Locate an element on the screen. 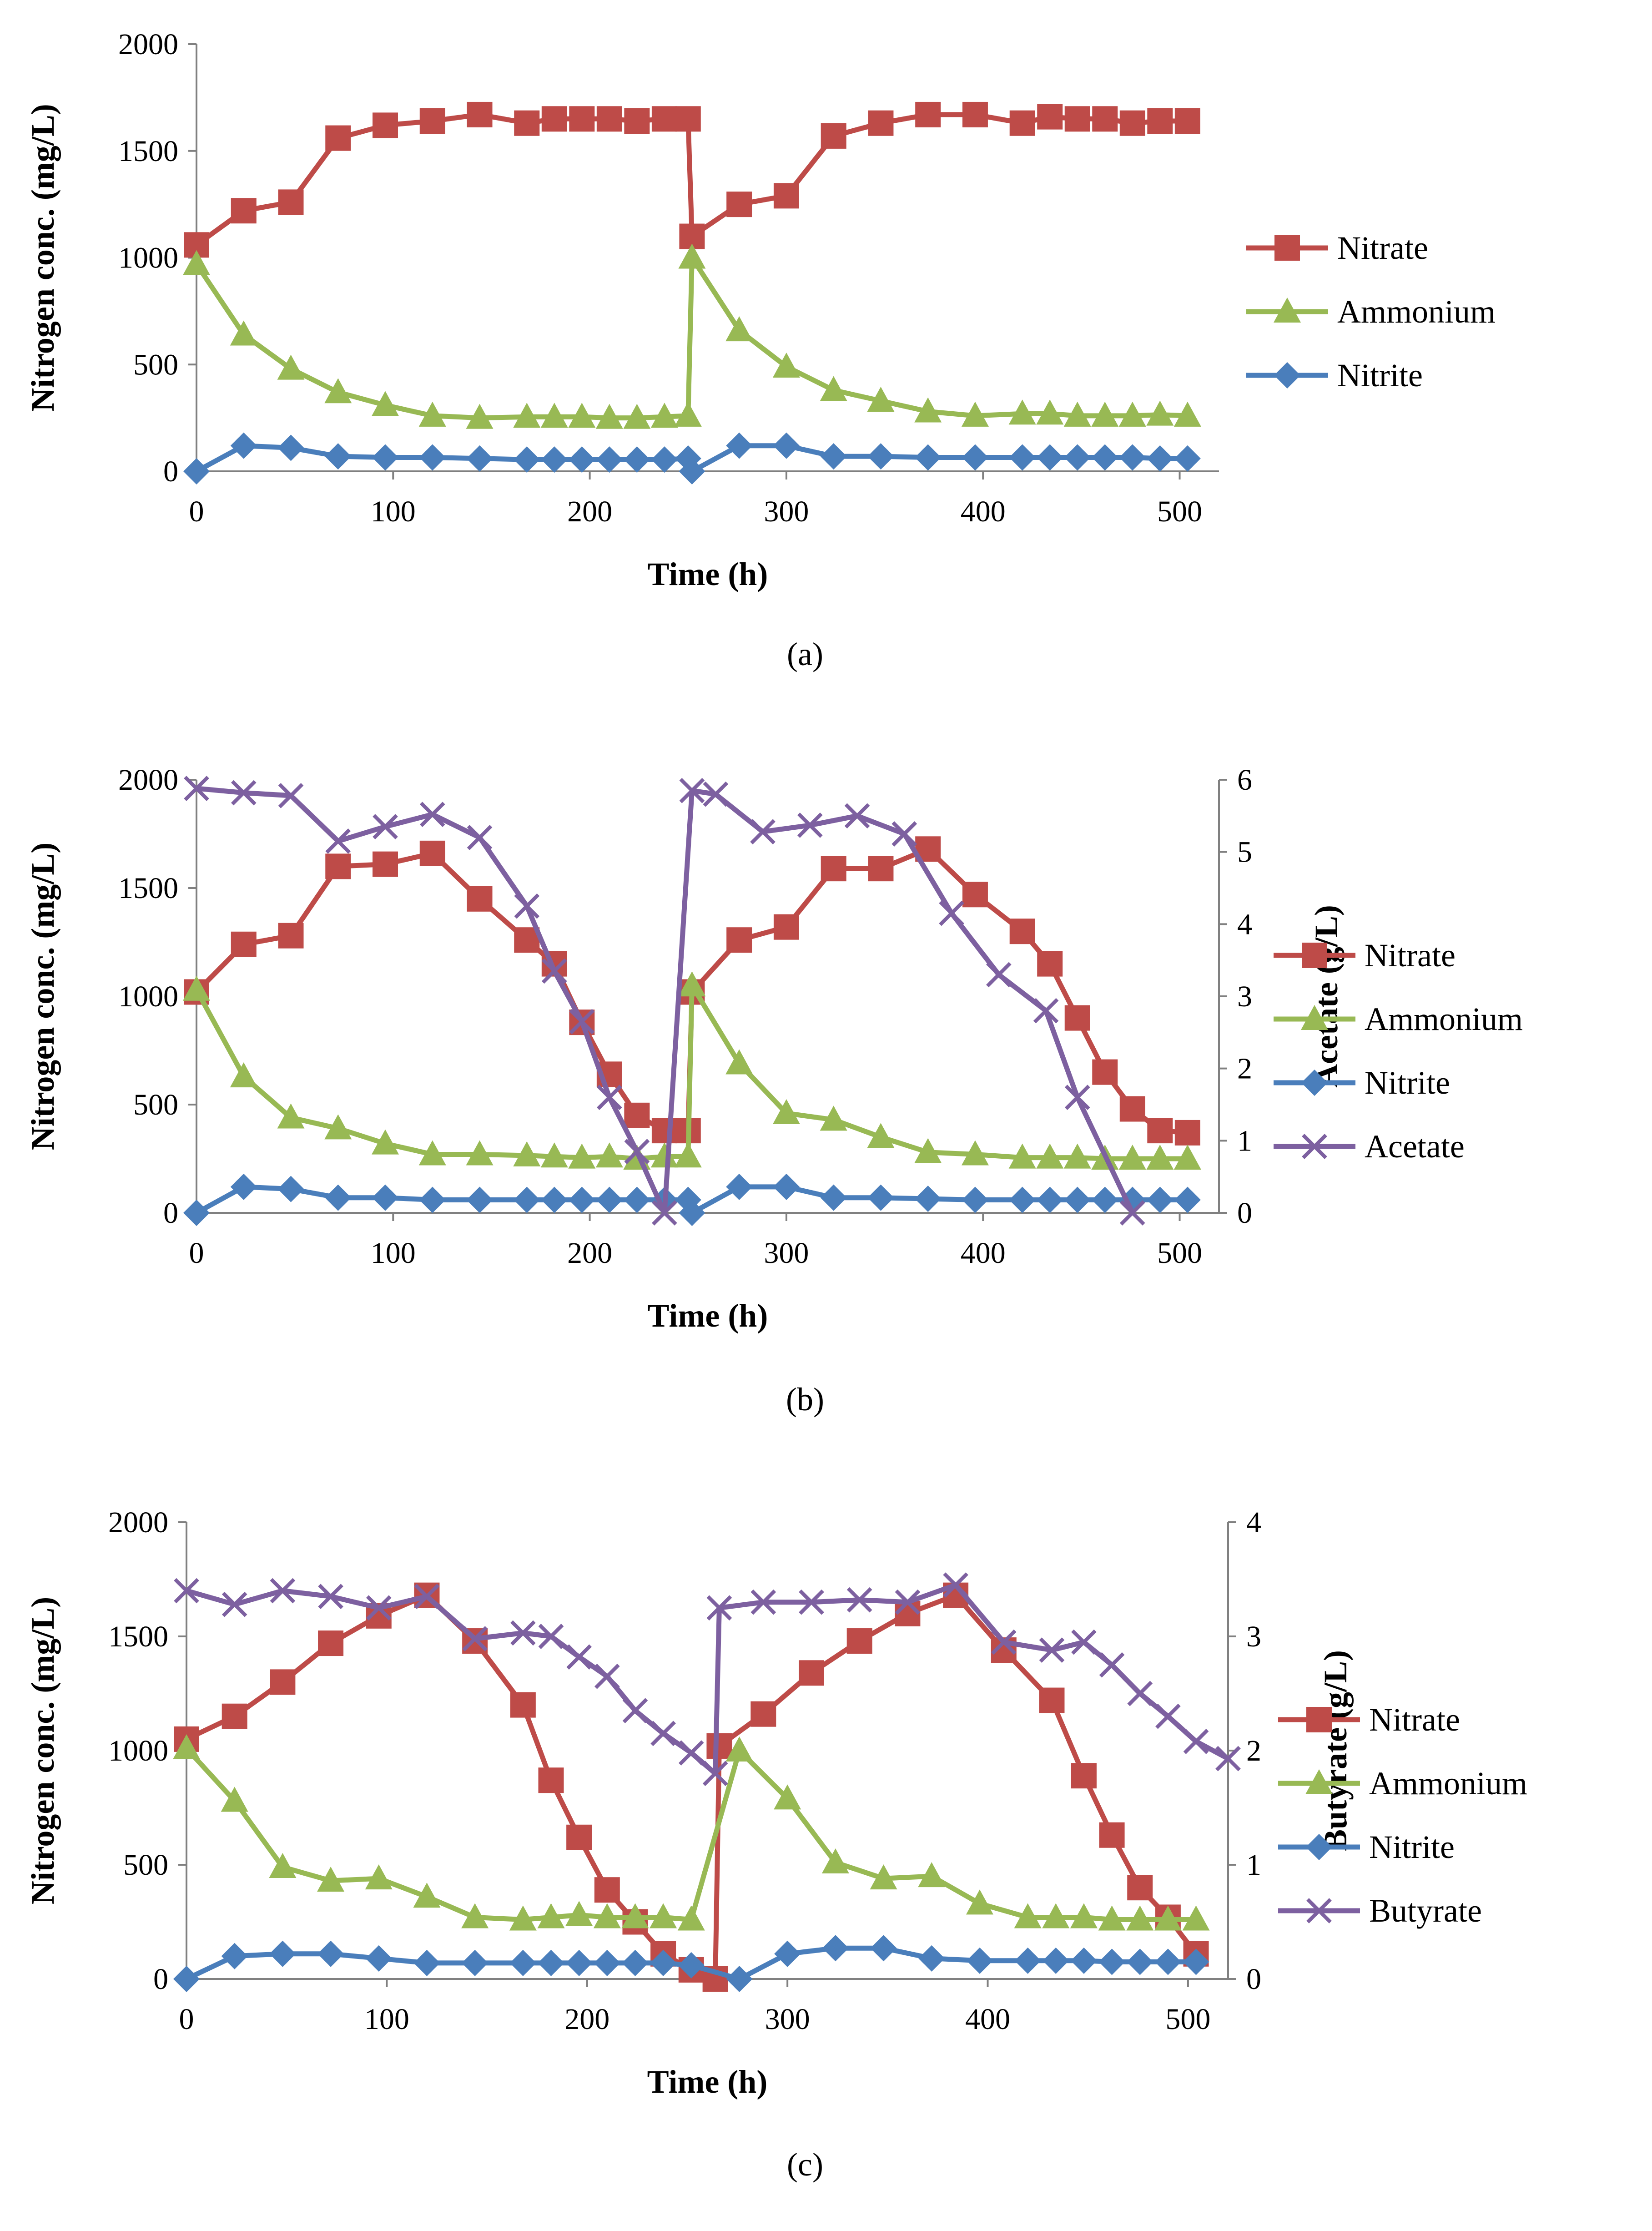 Image resolution: width=1652 pixels, height=2231 pixels. y2-axis-title: Acetate (g/L) is located at coordinates (1326, 997).